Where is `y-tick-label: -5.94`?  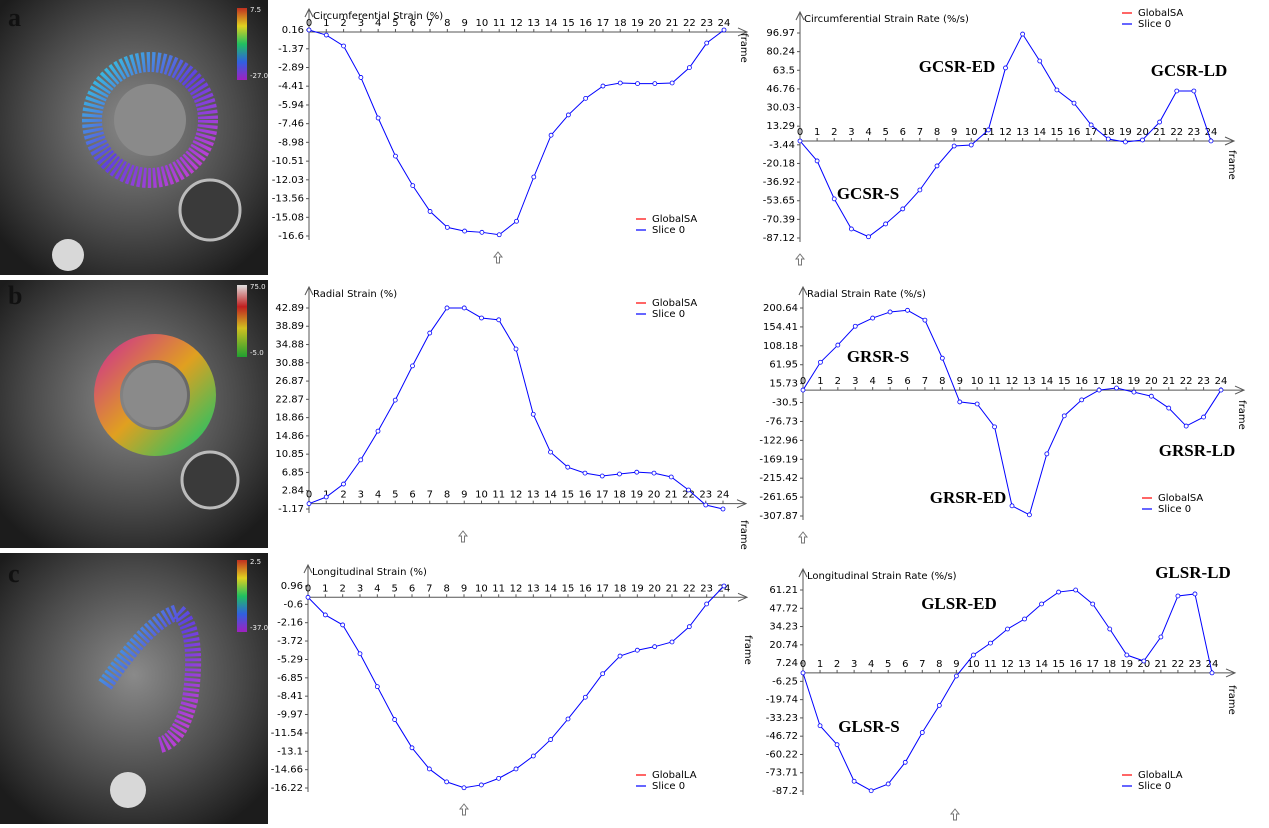
y-tick-label: -5.94 is located at coordinates (291, 105).